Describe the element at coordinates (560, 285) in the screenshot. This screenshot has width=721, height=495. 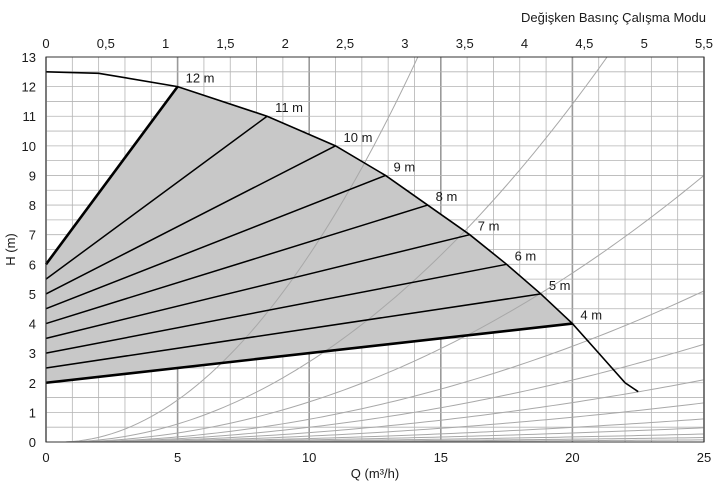
I see `curve-label: 5 m` at that location.